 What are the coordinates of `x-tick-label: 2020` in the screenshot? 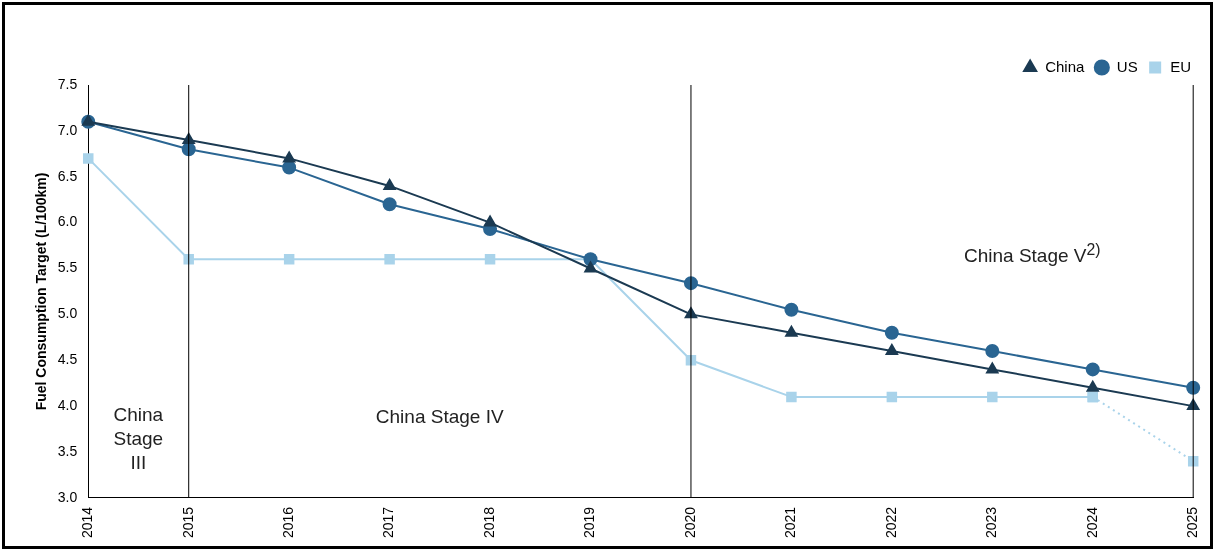 It's located at (689, 522).